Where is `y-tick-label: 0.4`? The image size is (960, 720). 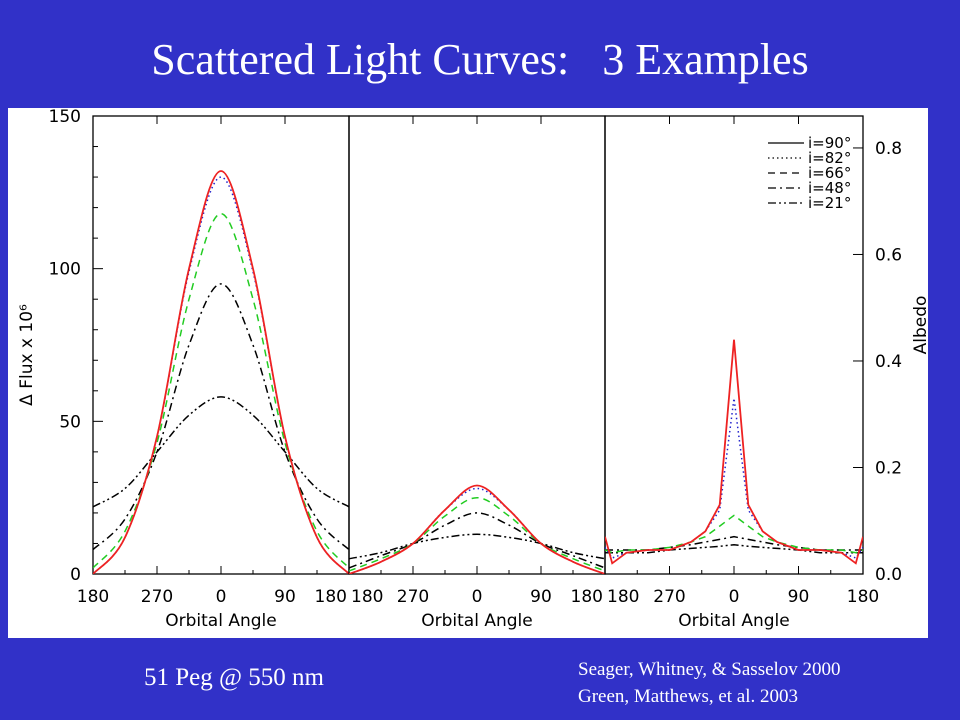
y-tick-label: 0.4 is located at coordinates (888, 362).